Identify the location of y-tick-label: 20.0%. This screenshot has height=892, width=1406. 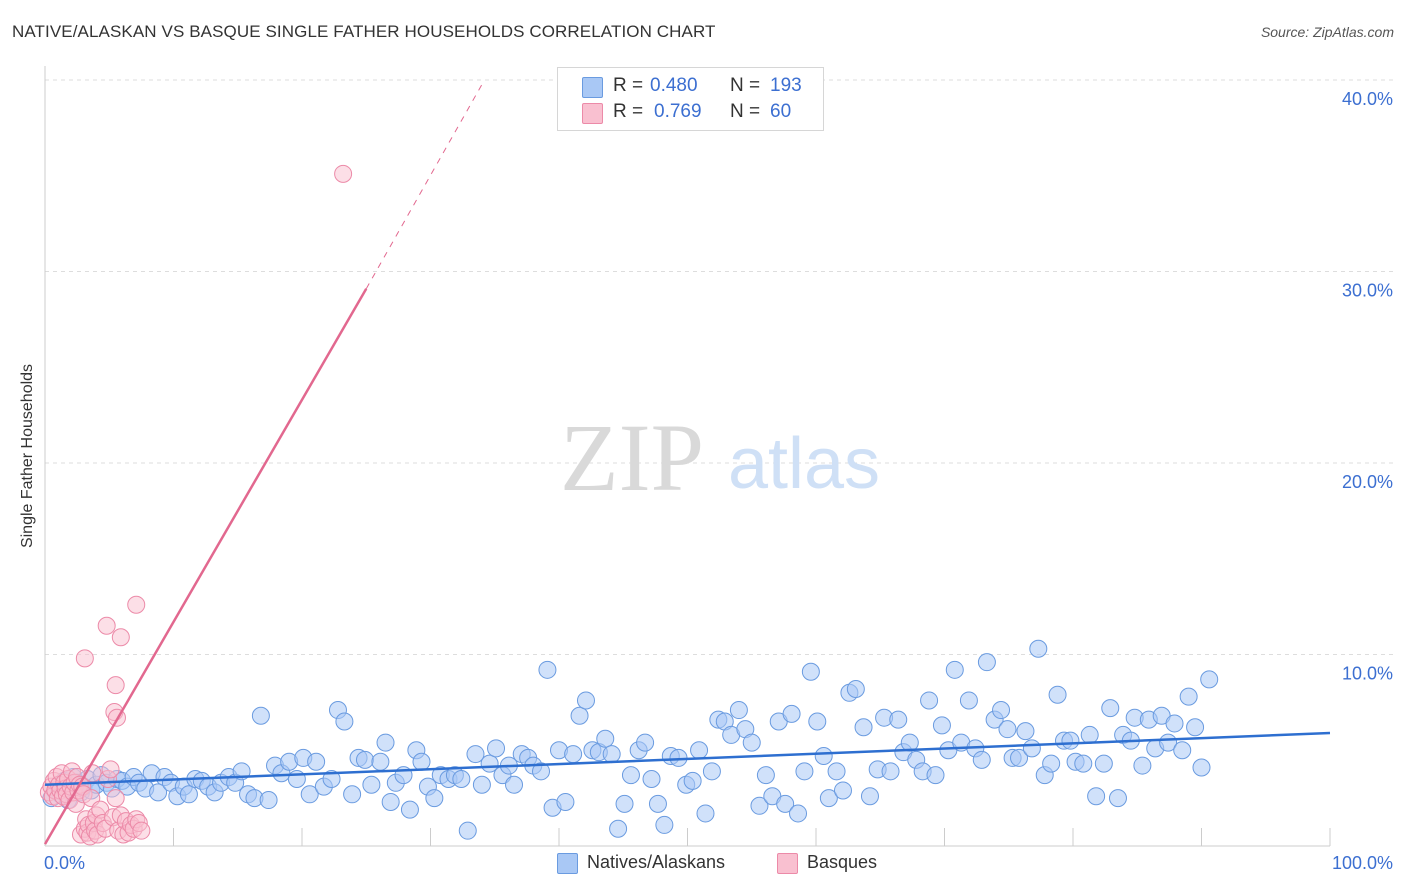
(1367, 482).